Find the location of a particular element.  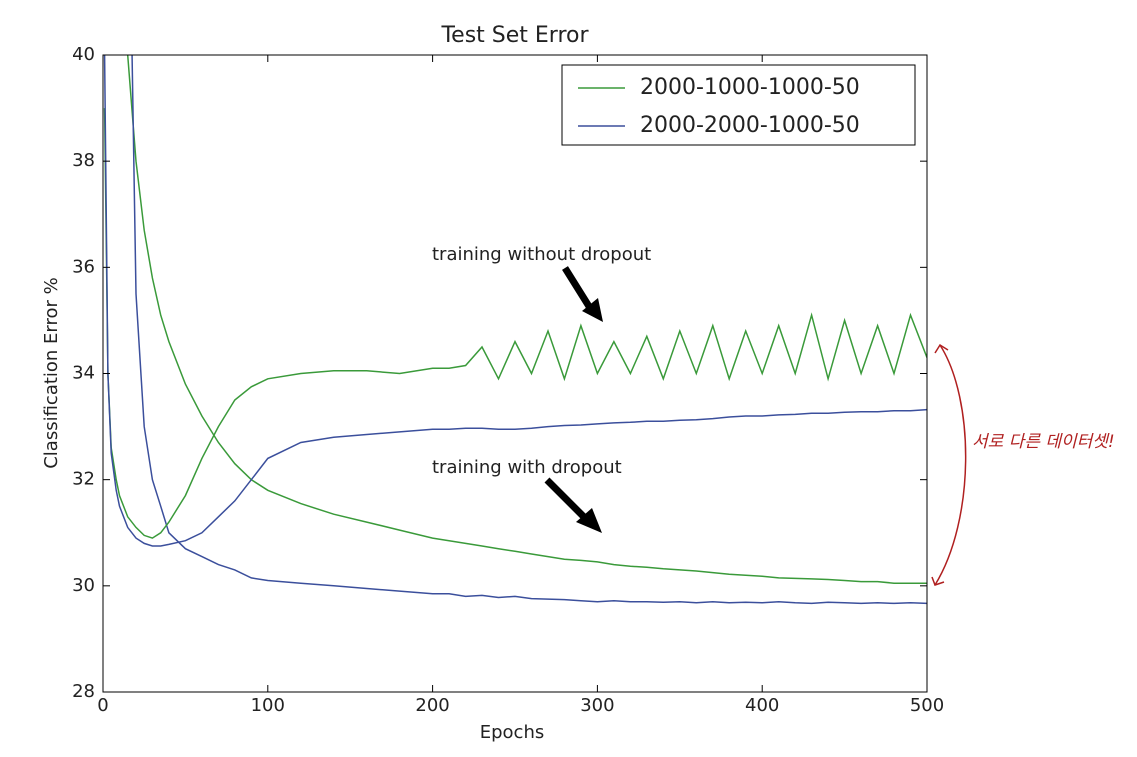

legend-label: 2000-1000-1000-50 is located at coordinates (750, 87).